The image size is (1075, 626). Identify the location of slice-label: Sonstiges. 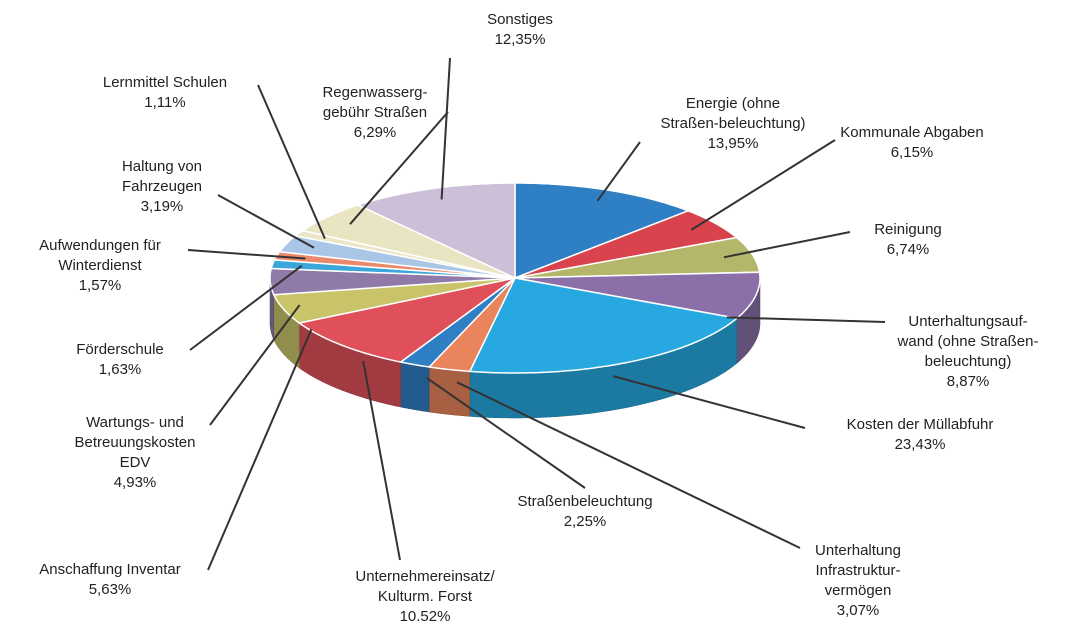
(520, 19).